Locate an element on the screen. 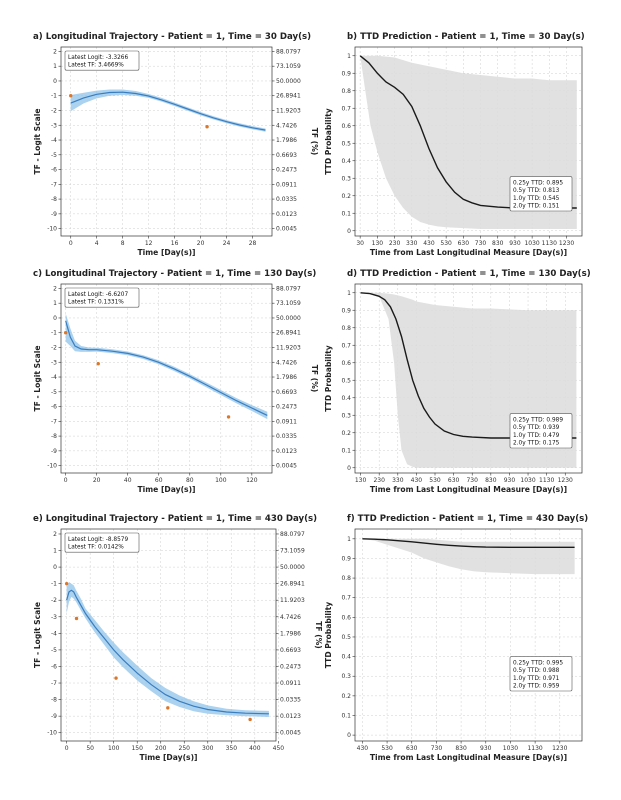 This screenshot has height=800, width=621. annotation-line: 0.25y TTD: 0.989 is located at coordinates (538, 421).